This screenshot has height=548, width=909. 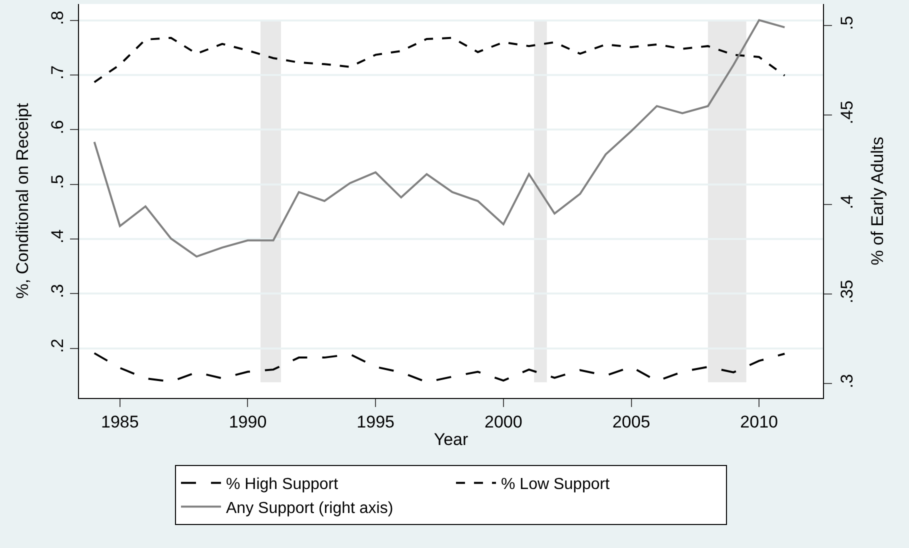 What do you see at coordinates (877, 201) in the screenshot?
I see `y2-axis-title: % of Early Adults` at bounding box center [877, 201].